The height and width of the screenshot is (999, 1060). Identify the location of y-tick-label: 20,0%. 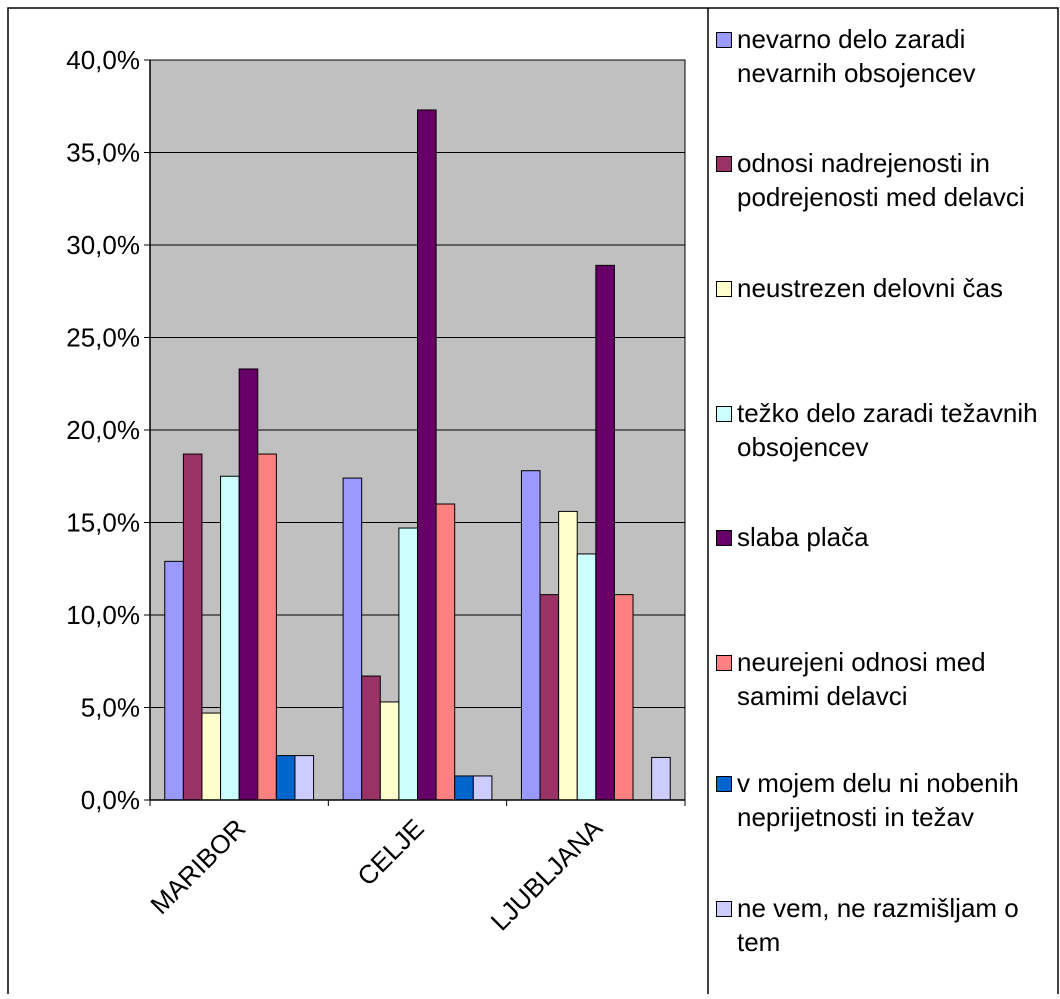
(103, 430).